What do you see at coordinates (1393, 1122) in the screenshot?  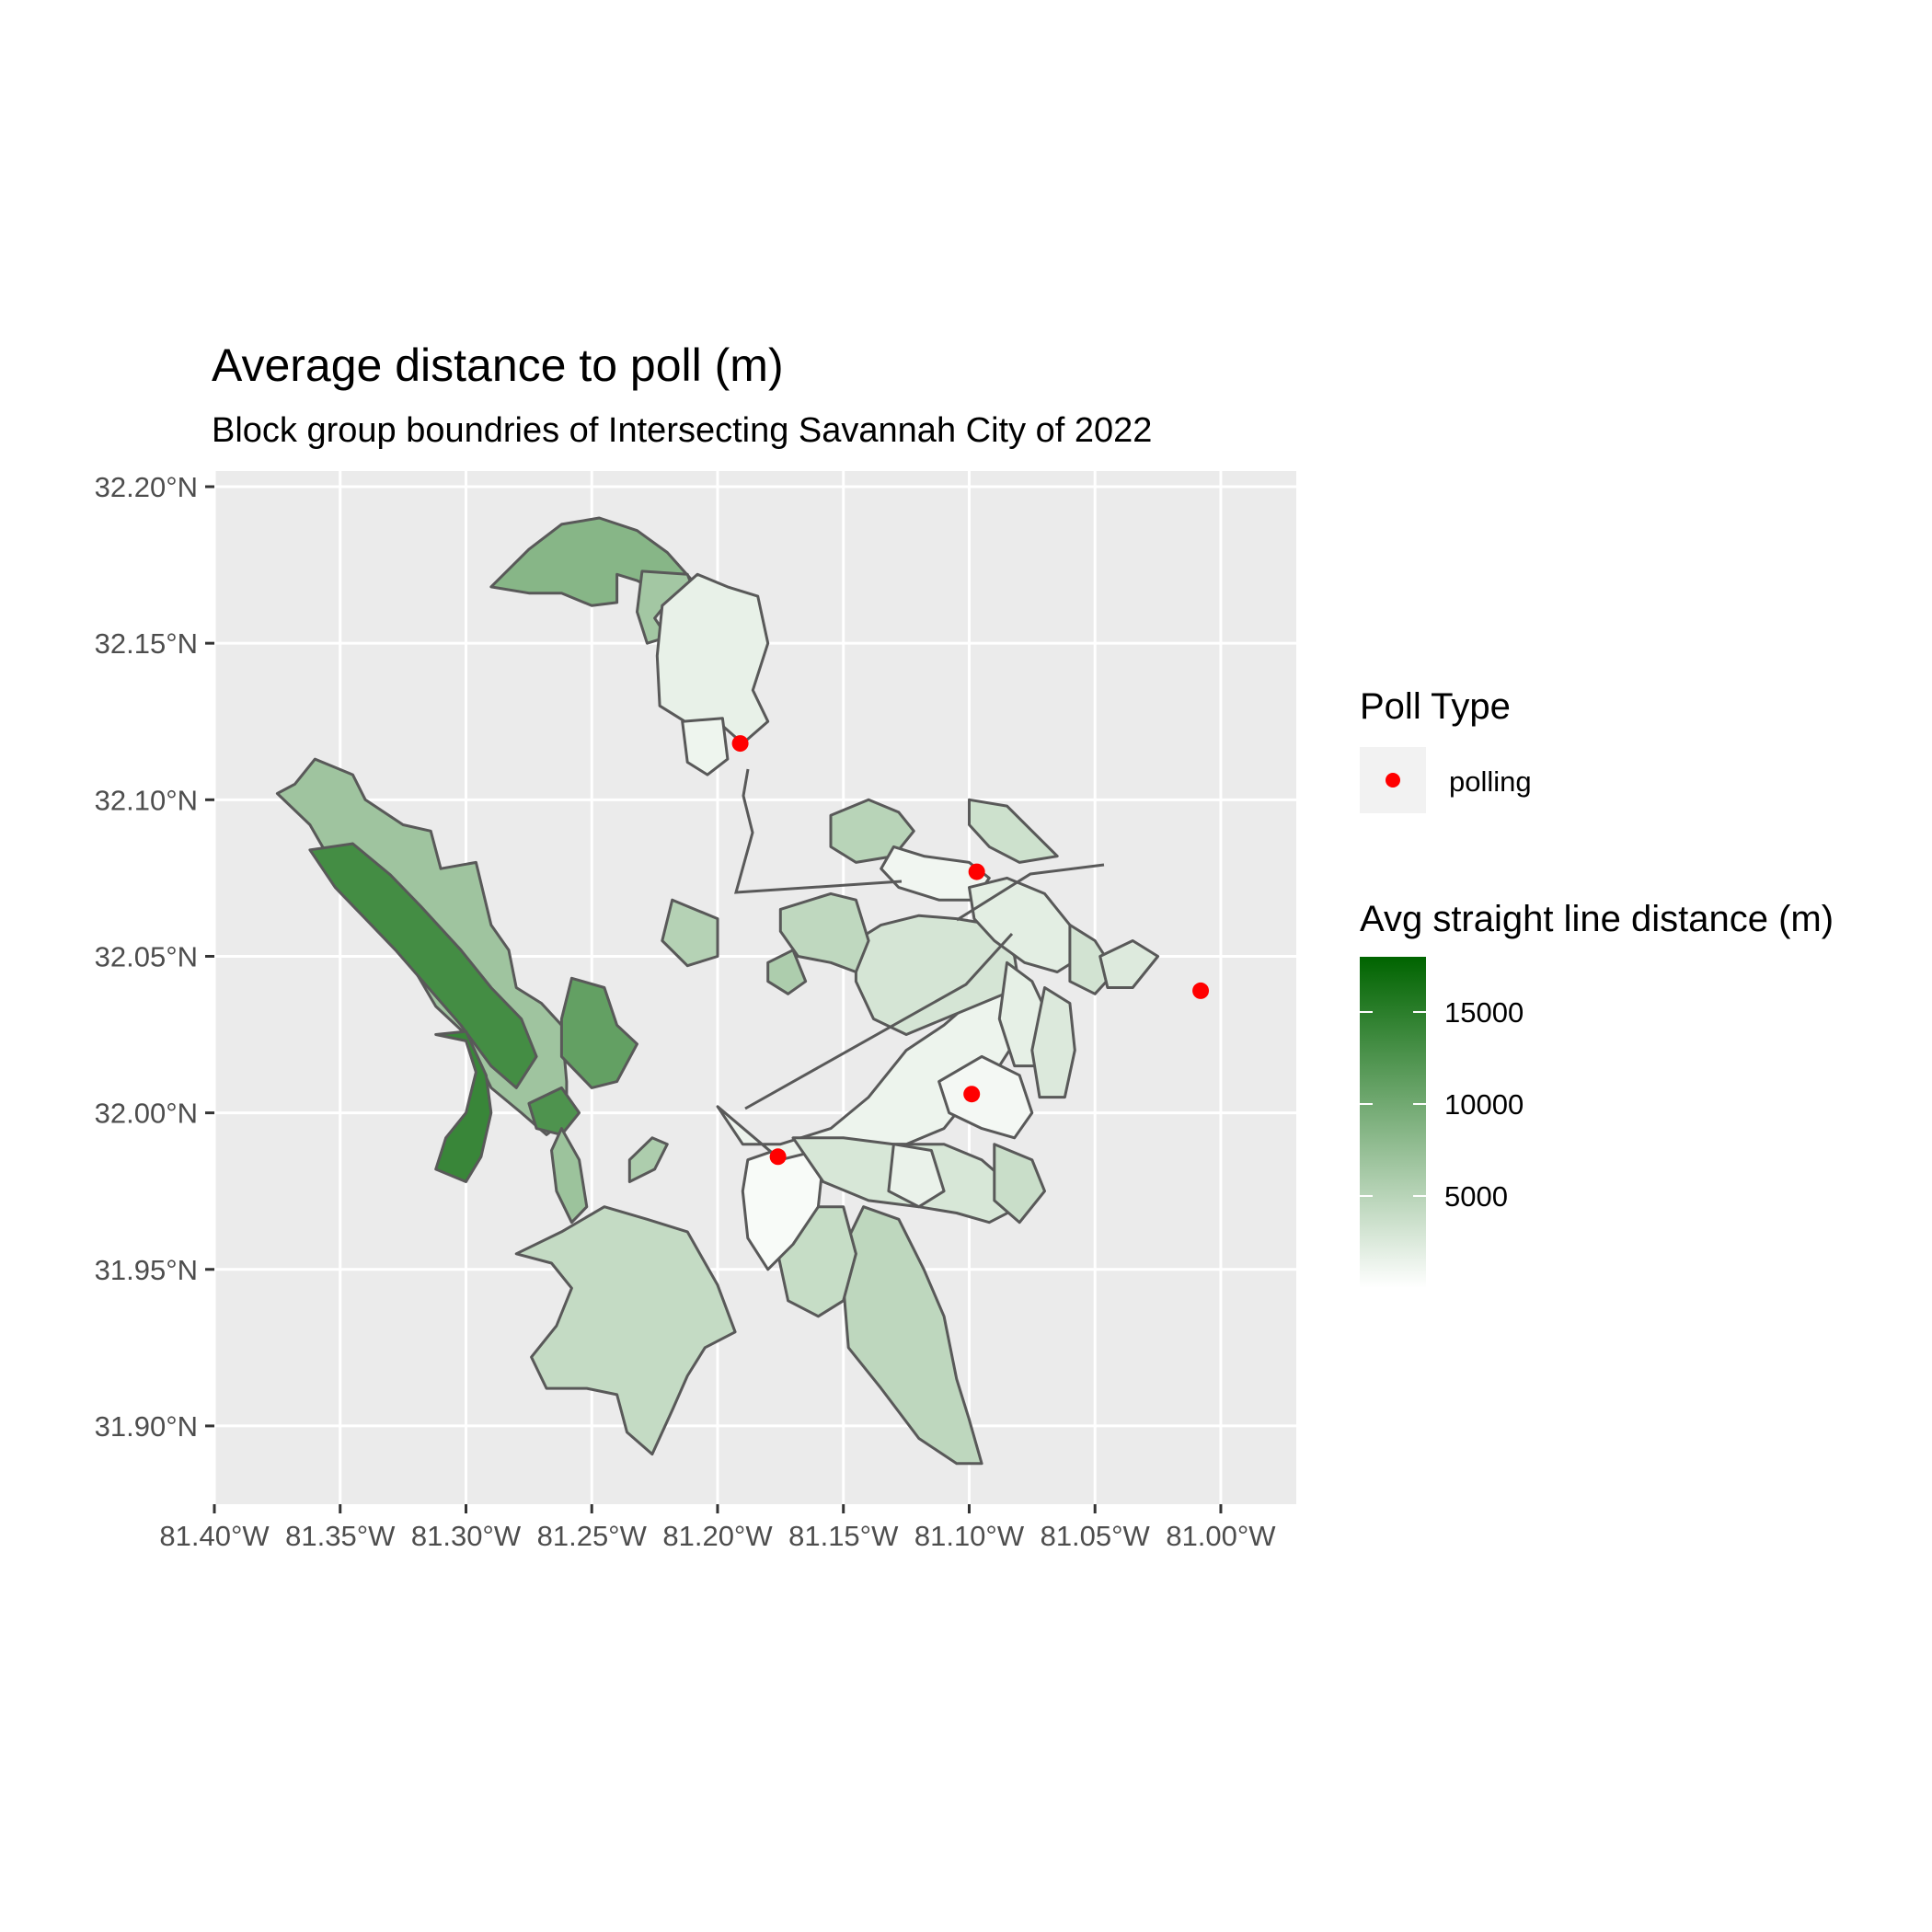 I see `colorbar` at bounding box center [1393, 1122].